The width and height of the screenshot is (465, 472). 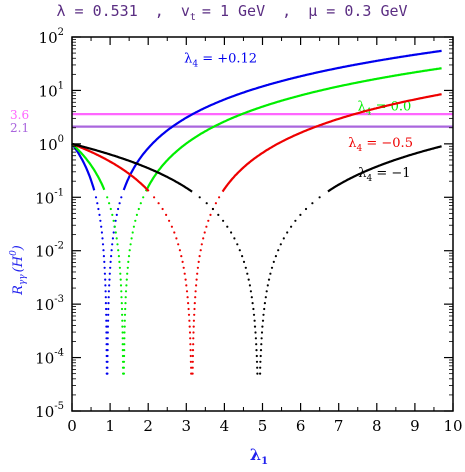 What do you see at coordinates (23, 279) in the screenshot?
I see `y-axis-label-sub: γγ` at bounding box center [23, 279].